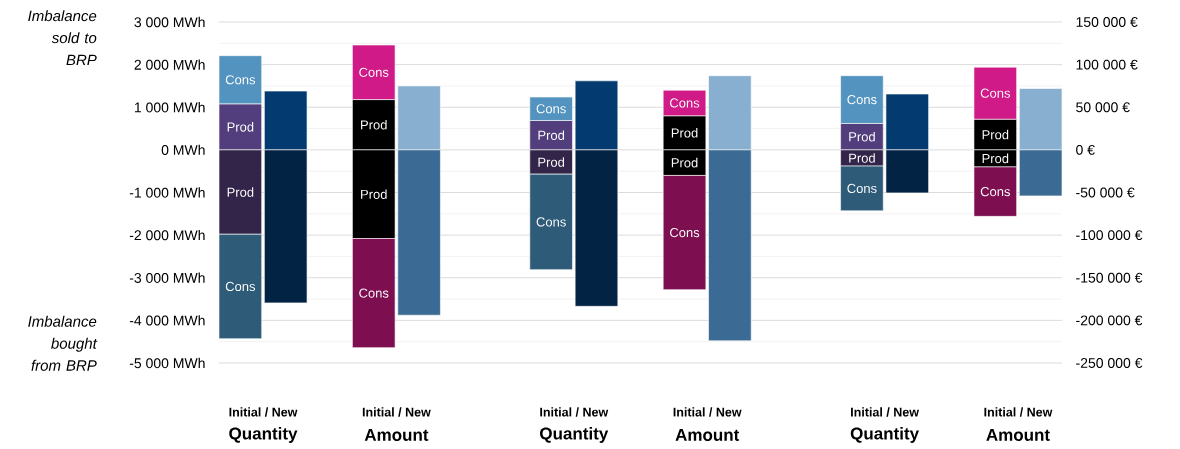  I want to click on y2-tick-label: 100 000 €, so click(1107, 64).